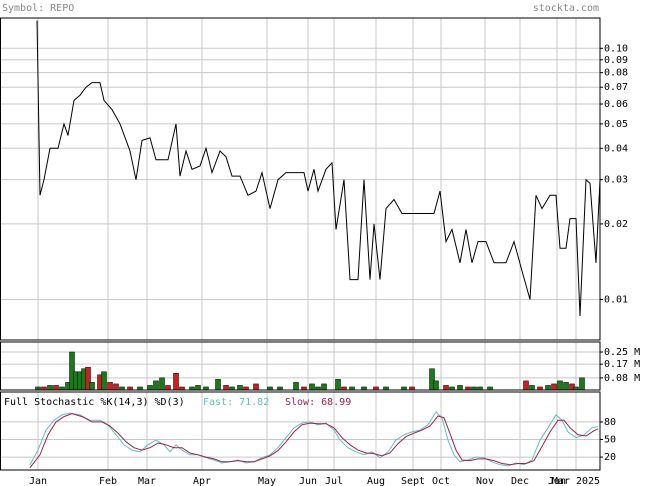  I want to click on series-line, so click(314, 441).